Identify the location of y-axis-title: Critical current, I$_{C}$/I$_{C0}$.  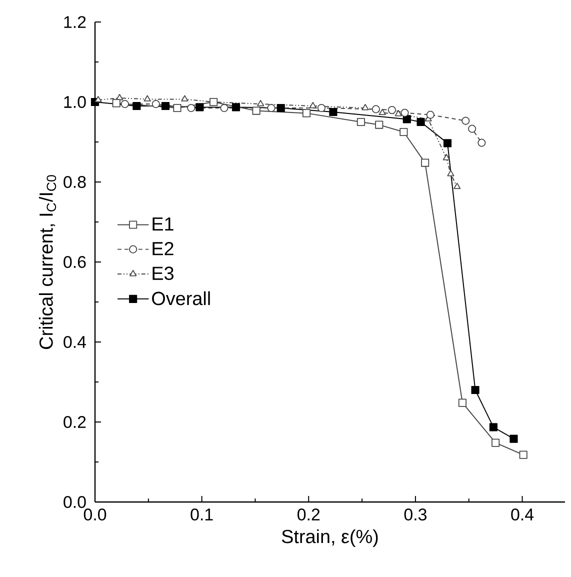
(47, 262).